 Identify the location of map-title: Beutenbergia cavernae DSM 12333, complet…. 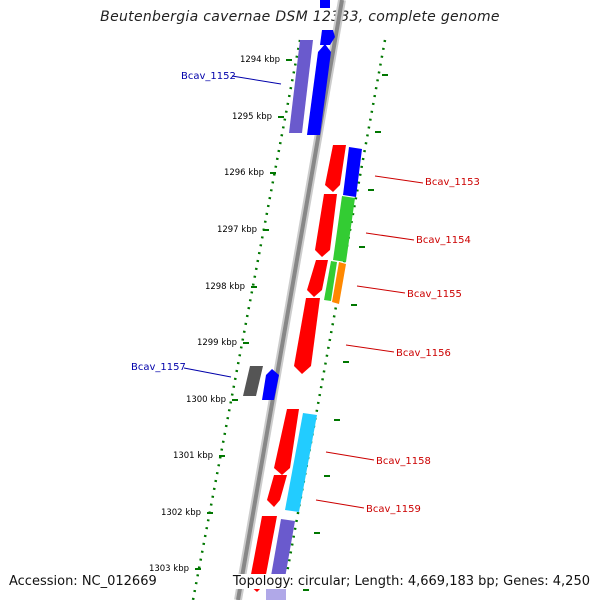
(300, 17).